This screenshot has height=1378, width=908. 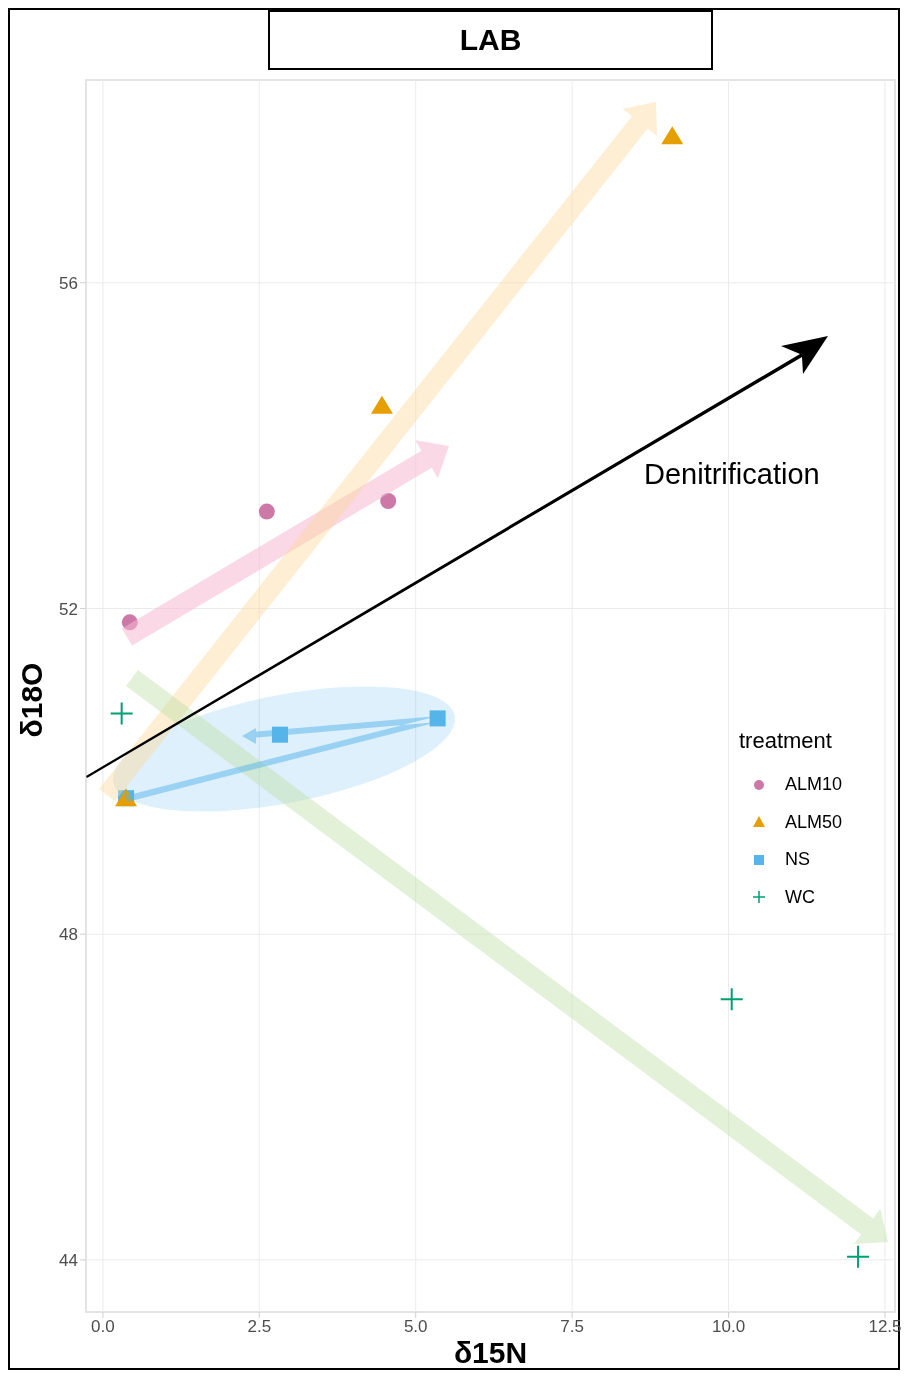 What do you see at coordinates (68, 1260) in the screenshot?
I see `y-tick-label: 44` at bounding box center [68, 1260].